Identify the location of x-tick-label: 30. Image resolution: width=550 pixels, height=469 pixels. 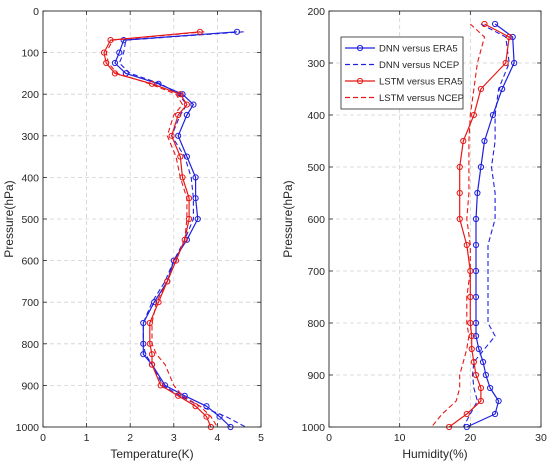
(541, 438).